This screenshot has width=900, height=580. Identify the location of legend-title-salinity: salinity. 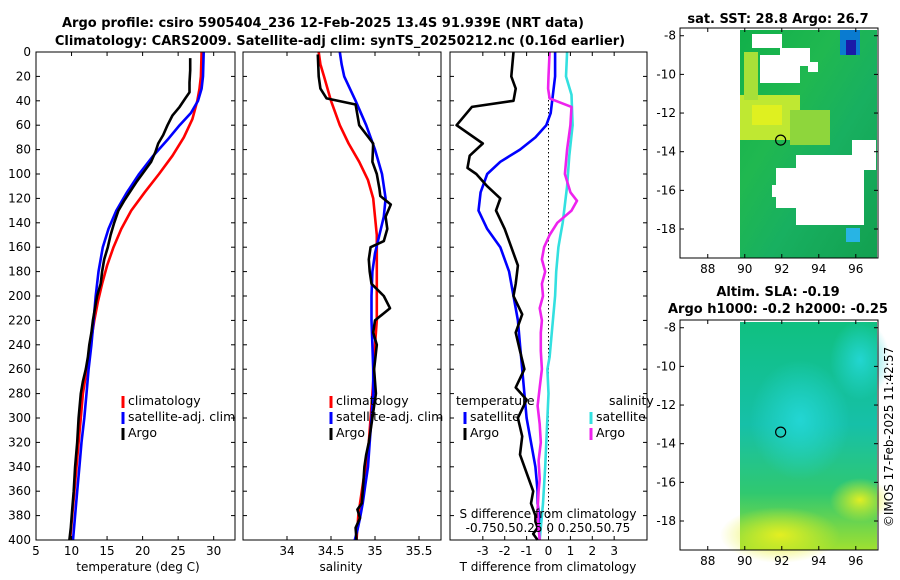
(631, 400).